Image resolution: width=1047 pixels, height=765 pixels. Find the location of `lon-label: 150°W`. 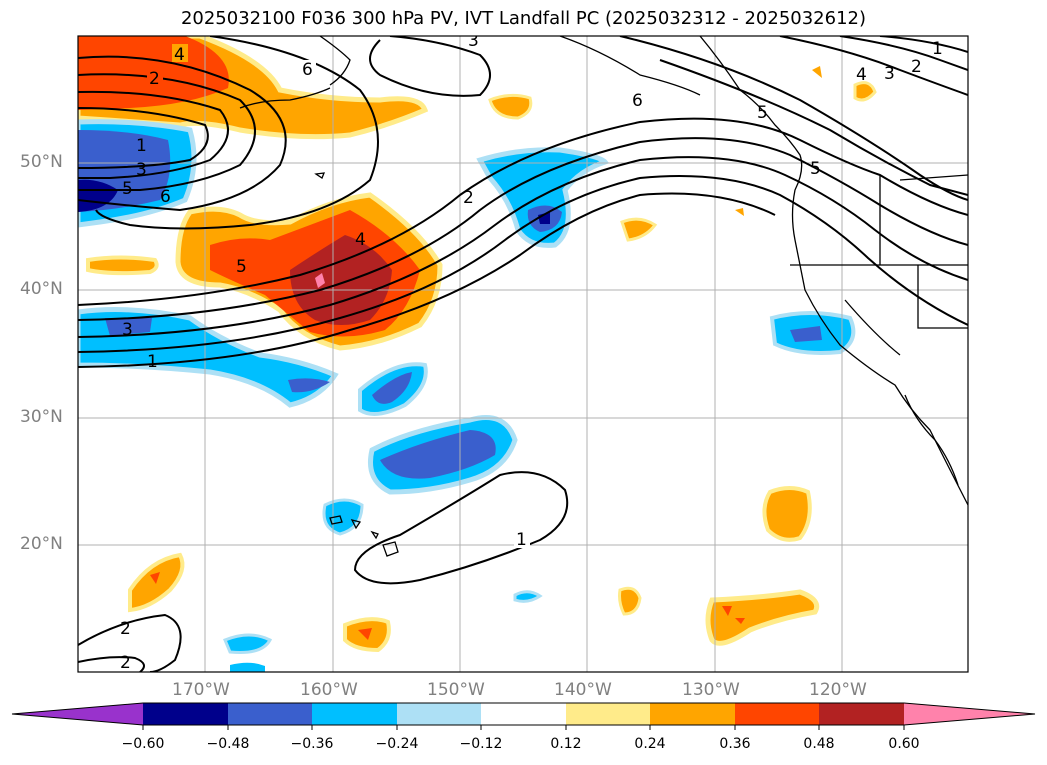

lon-label: 150°W is located at coordinates (456, 690).